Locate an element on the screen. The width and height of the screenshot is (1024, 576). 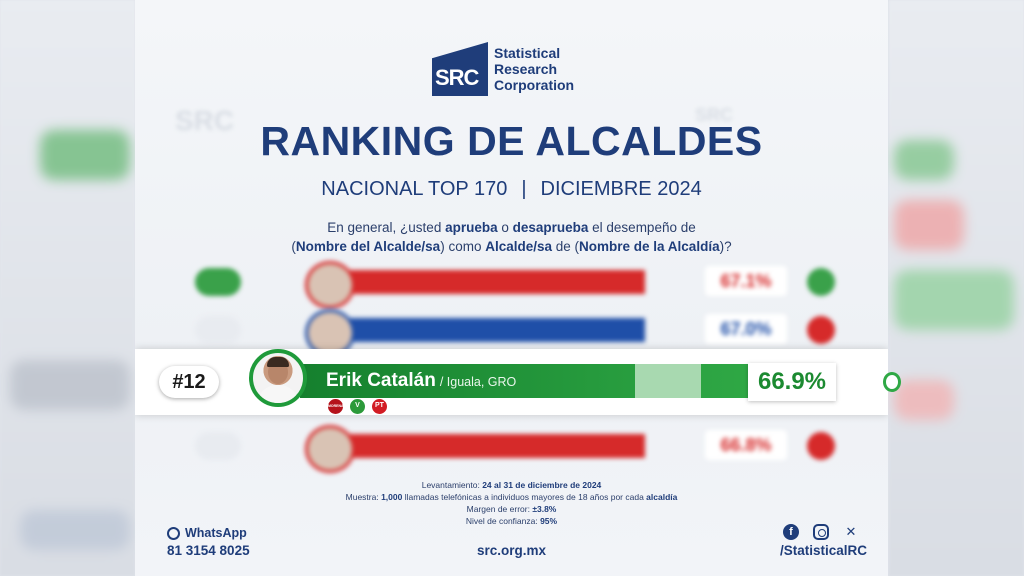
party-logo-pt: PT is located at coordinates (379, 406).